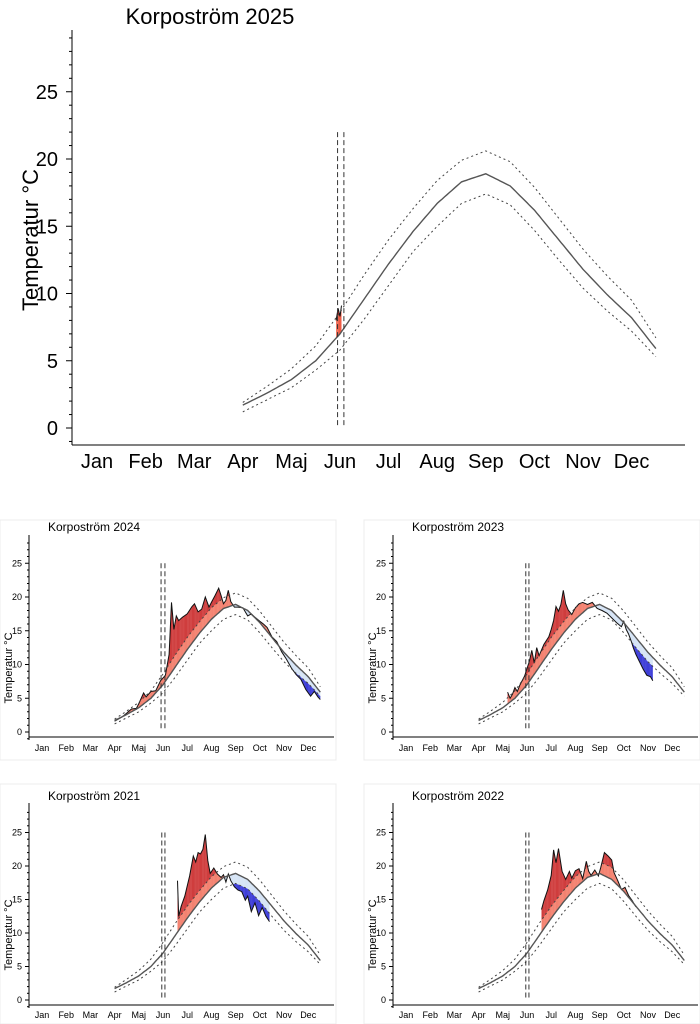 The height and width of the screenshot is (1024, 700). What do you see at coordinates (94, 527) in the screenshot?
I see `chart-title: Korpoström 2024` at bounding box center [94, 527].